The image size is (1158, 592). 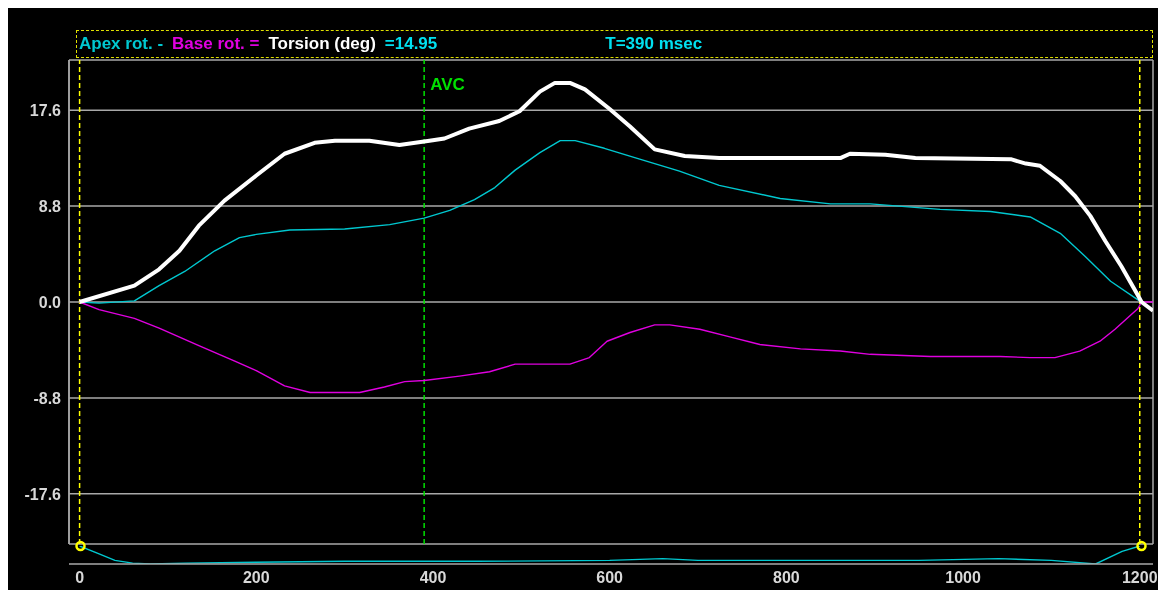 What do you see at coordinates (1139, 578) in the screenshot?
I see `x-tick-label: 1200` at bounding box center [1139, 578].